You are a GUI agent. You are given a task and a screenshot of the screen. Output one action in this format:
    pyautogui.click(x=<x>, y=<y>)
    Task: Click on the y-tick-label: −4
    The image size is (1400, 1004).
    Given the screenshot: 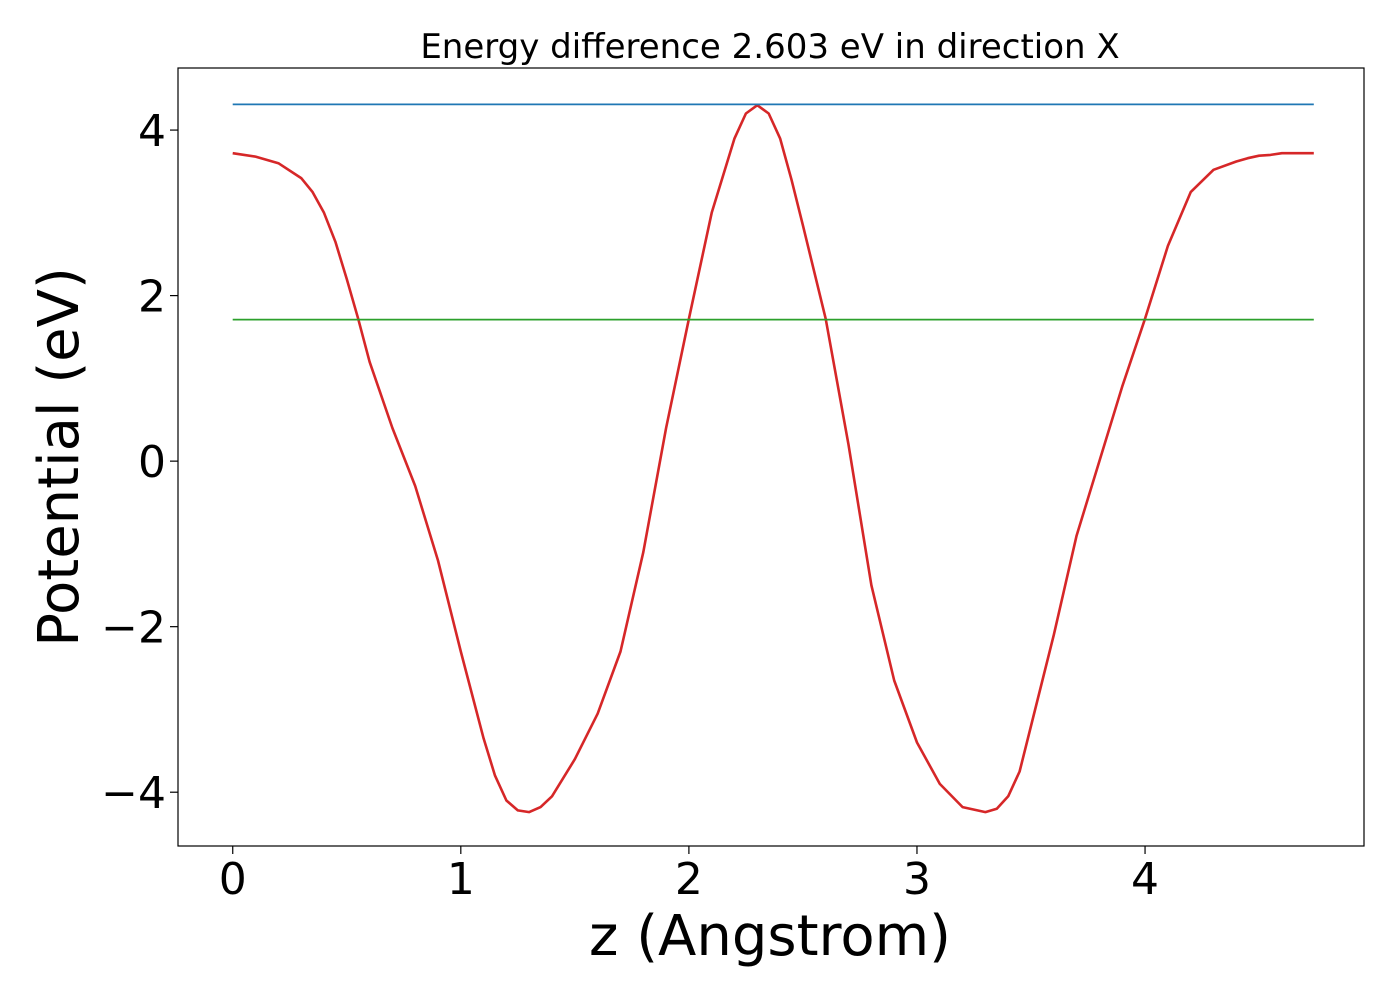 What is the action you would take?
    pyautogui.click(x=133, y=793)
    